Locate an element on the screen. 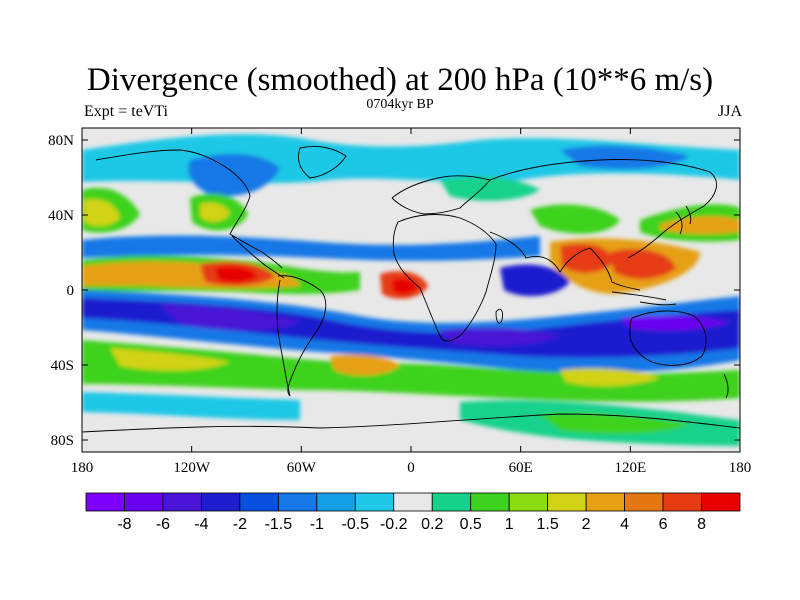  lon-tick-label: 120W is located at coordinates (192, 468).